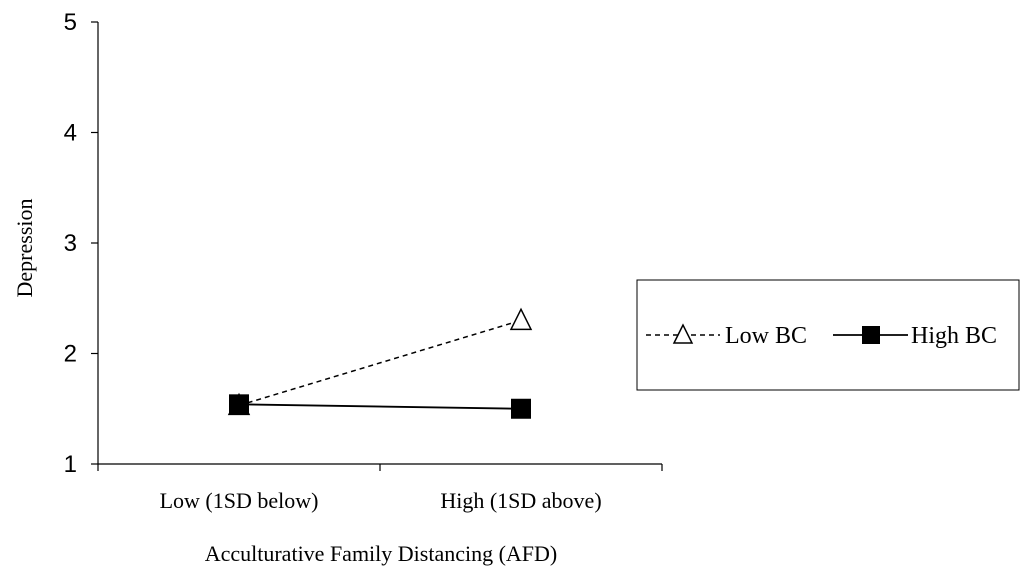  Describe the element at coordinates (70, 133) in the screenshot. I see `y-tick-label: 4` at that location.